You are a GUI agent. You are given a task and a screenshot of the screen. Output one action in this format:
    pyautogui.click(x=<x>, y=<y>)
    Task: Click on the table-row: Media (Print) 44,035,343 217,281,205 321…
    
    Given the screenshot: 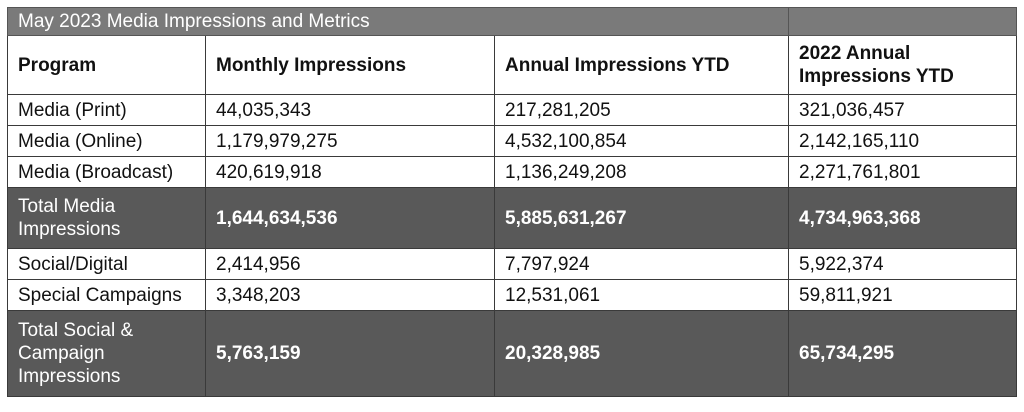 What is the action you would take?
    pyautogui.click(x=512, y=110)
    